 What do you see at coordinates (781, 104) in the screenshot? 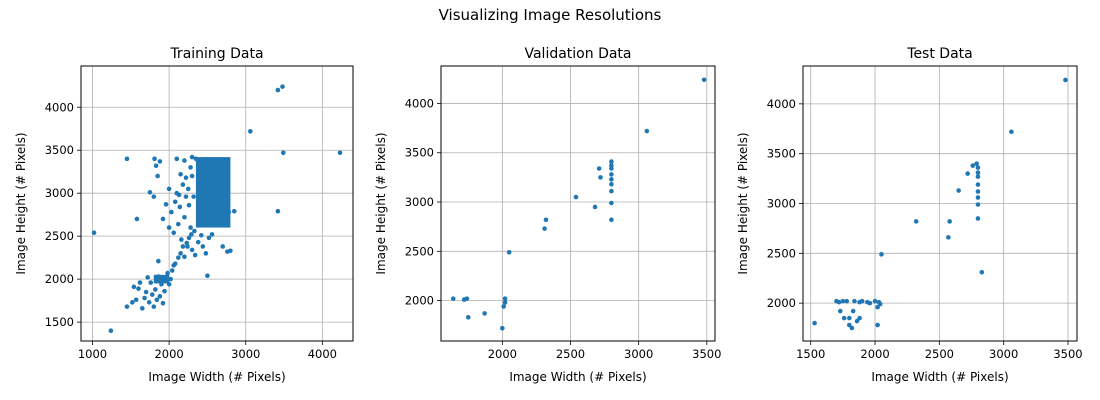
I see `test-y-tick-label: 4000` at bounding box center [781, 104].